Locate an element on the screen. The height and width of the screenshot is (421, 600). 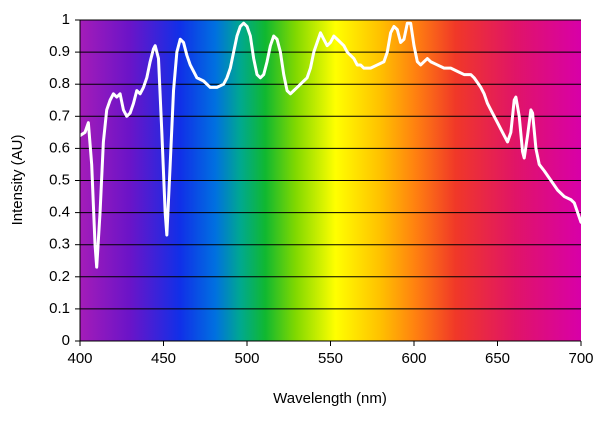
y-tick-label: 0.1 is located at coordinates (59, 308).